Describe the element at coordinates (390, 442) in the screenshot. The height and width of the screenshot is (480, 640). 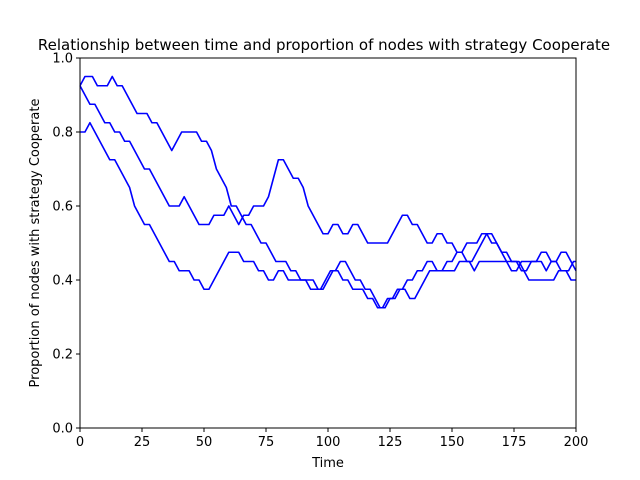
I see `x-tick-label: 125` at that location.